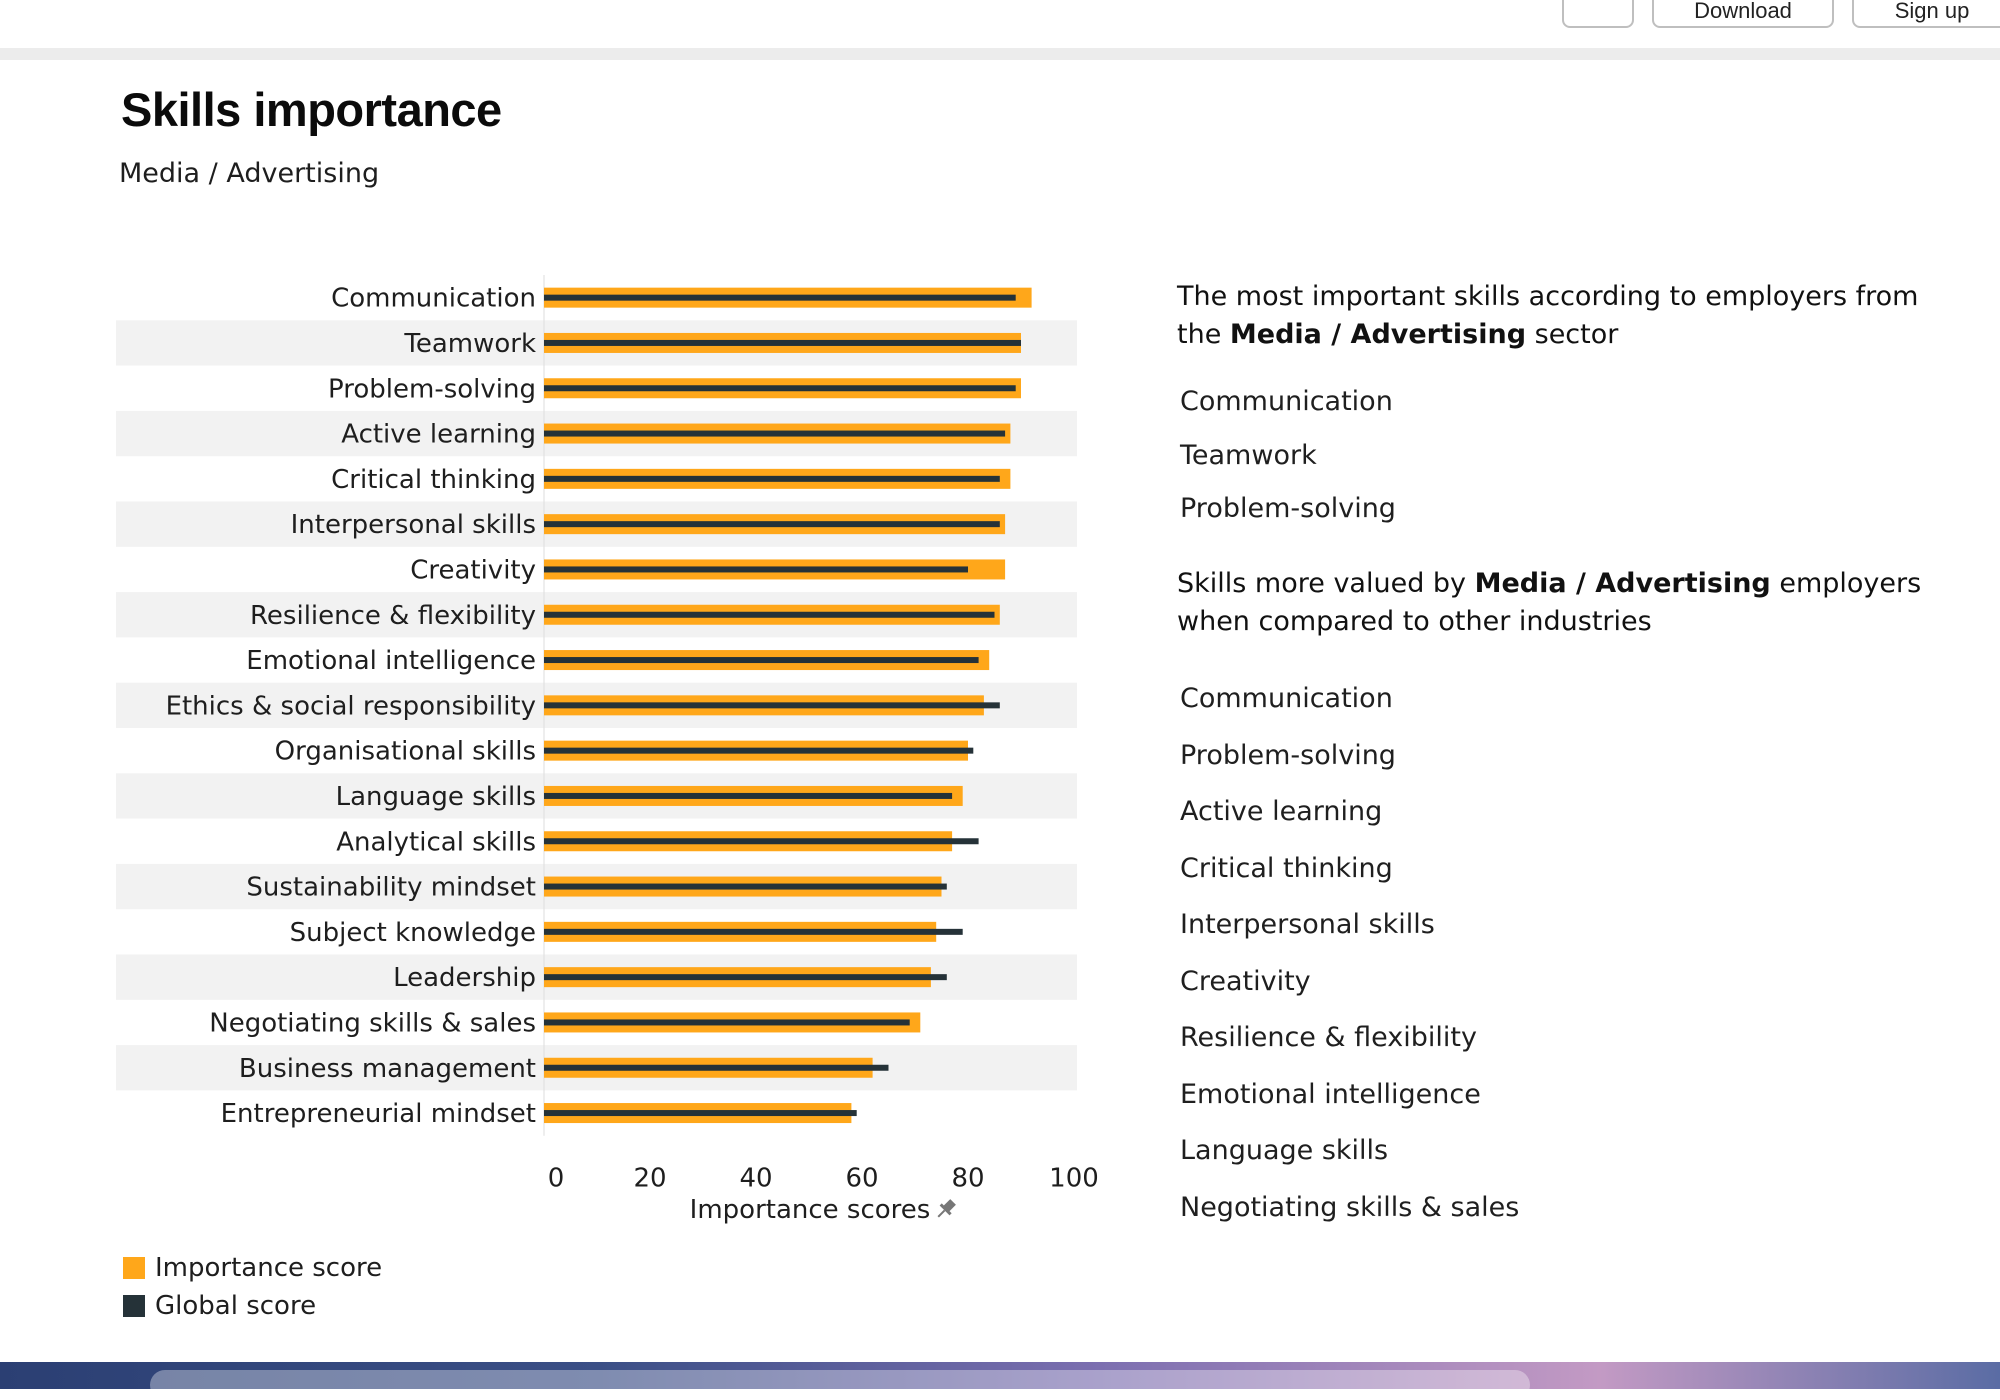 The width and height of the screenshot is (2000, 1400). I want to click on category-label: Creativity, so click(473, 570).